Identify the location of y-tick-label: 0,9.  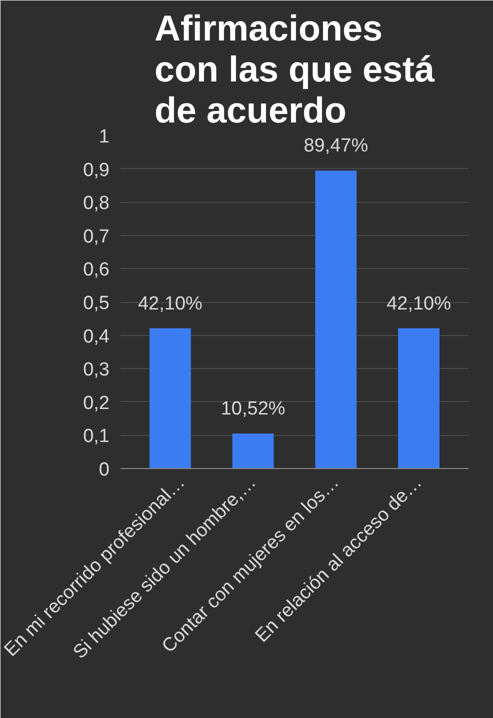
(96, 170).